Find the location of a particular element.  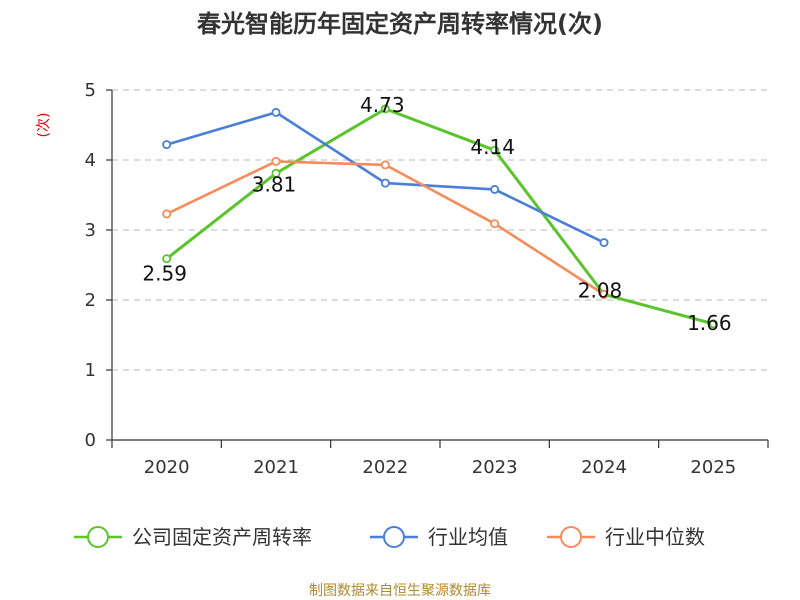

x-tick-label-2025: 2025 is located at coordinates (713, 467).